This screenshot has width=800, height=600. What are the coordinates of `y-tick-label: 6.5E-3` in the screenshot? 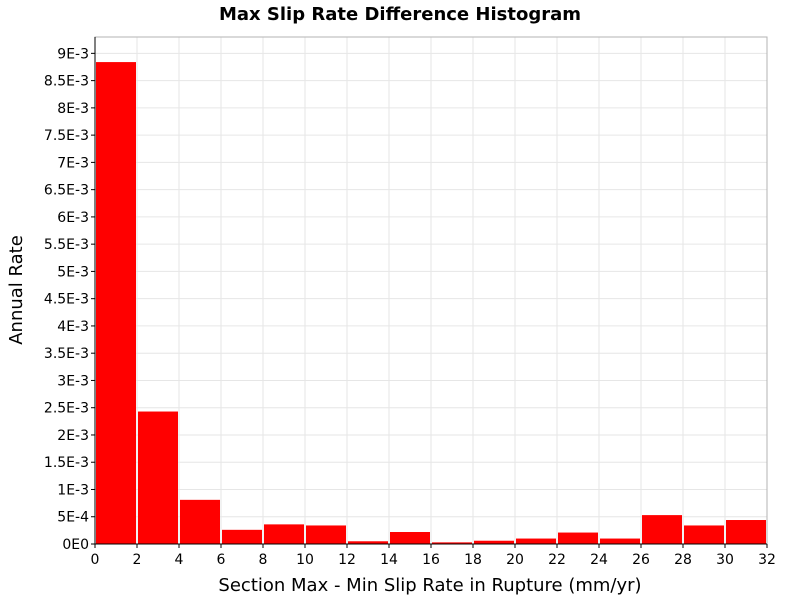 It's located at (66, 191).